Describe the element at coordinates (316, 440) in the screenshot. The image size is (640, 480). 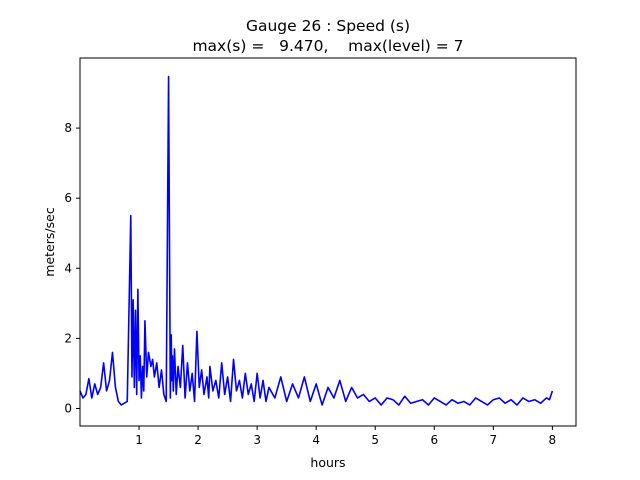
I see `x-tick-label: 4` at that location.